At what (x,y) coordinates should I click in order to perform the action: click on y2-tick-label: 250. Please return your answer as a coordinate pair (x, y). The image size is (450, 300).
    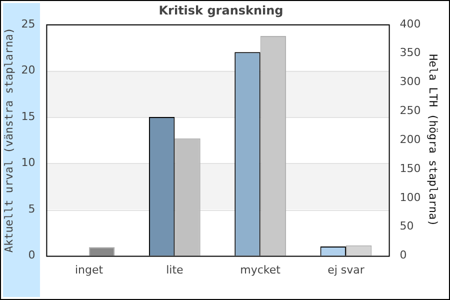
    Looking at the image, I should click on (410, 111).